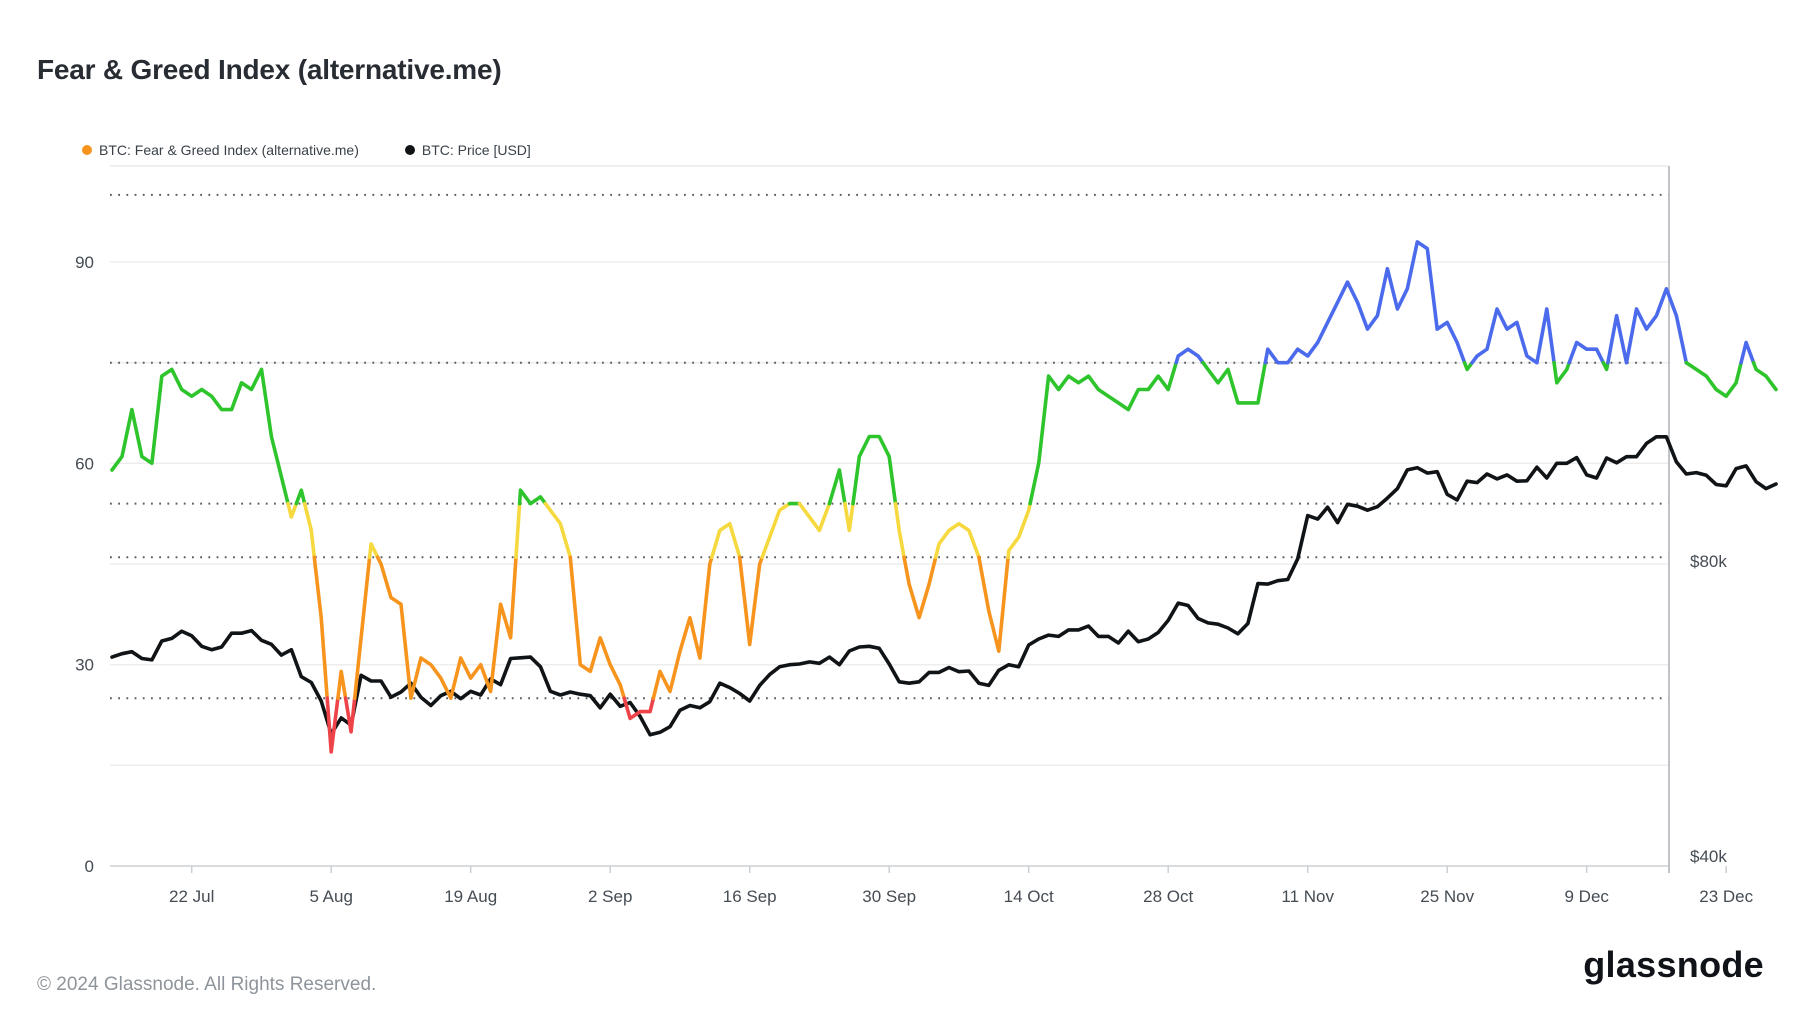  What do you see at coordinates (1673, 964) in the screenshot?
I see `glassnode-logo: glassnode` at bounding box center [1673, 964].